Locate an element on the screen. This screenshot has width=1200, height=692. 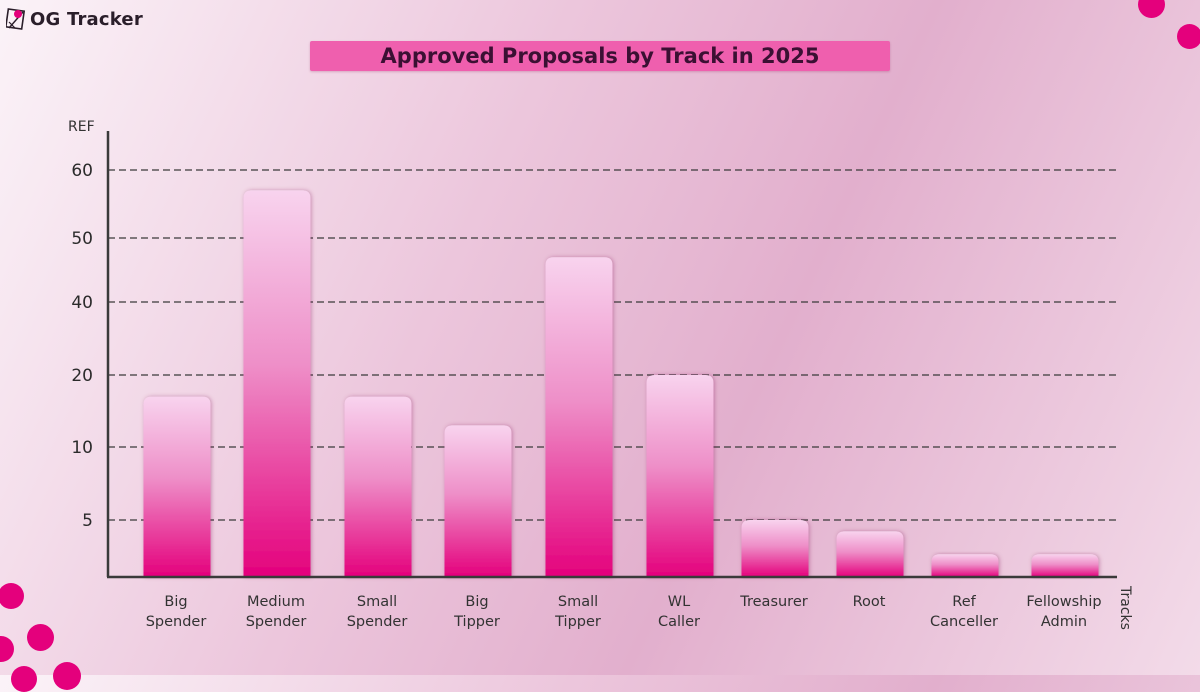
og-logo-icon is located at coordinates (16, 19).